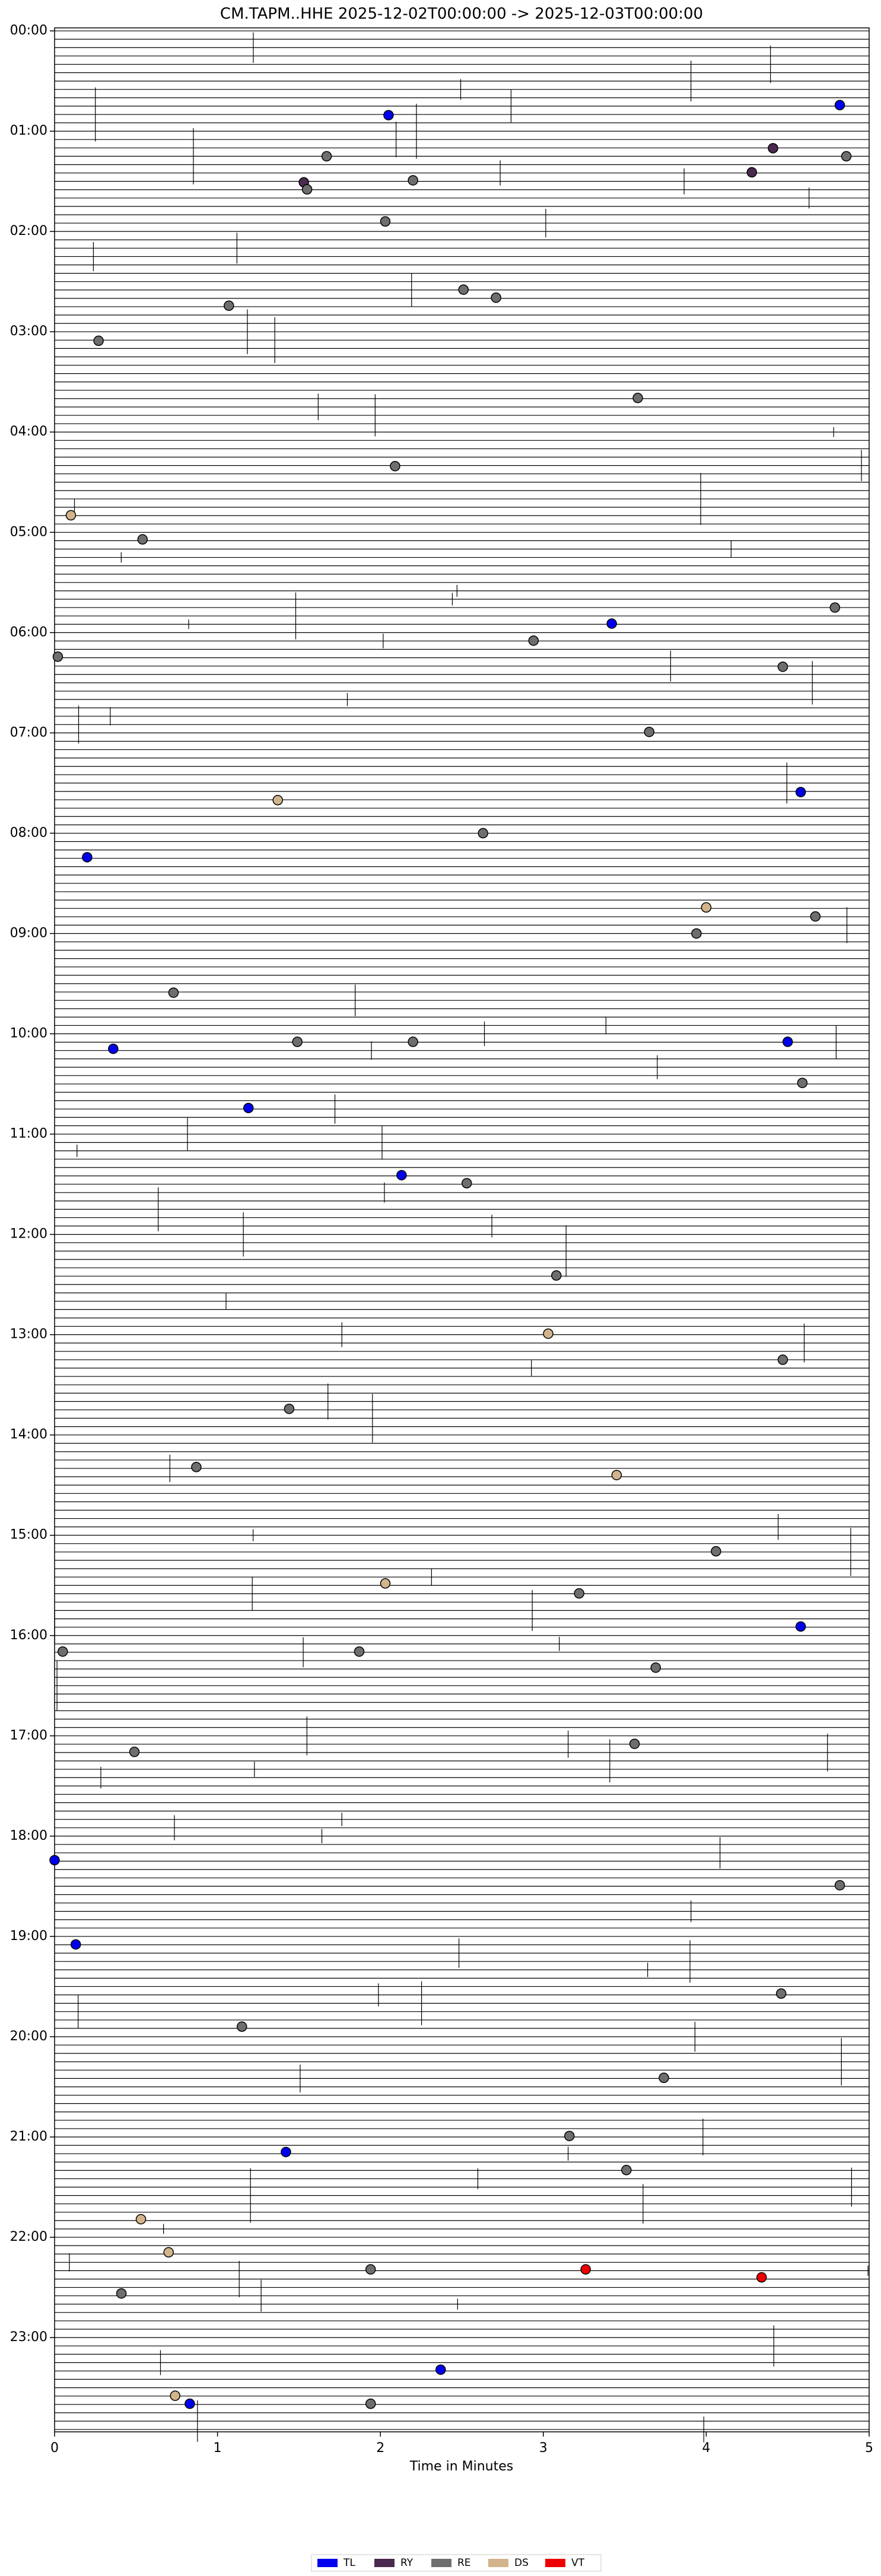  I want to click on y-tick-label: 21:00, so click(28, 2136).